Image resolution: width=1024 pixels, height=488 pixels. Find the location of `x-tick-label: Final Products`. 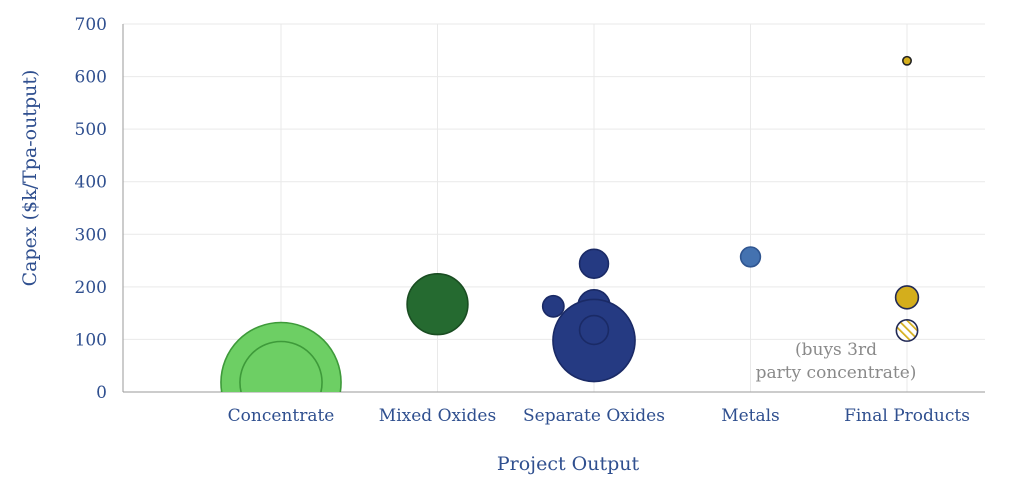

x-tick-label: Final Products is located at coordinates (907, 416).